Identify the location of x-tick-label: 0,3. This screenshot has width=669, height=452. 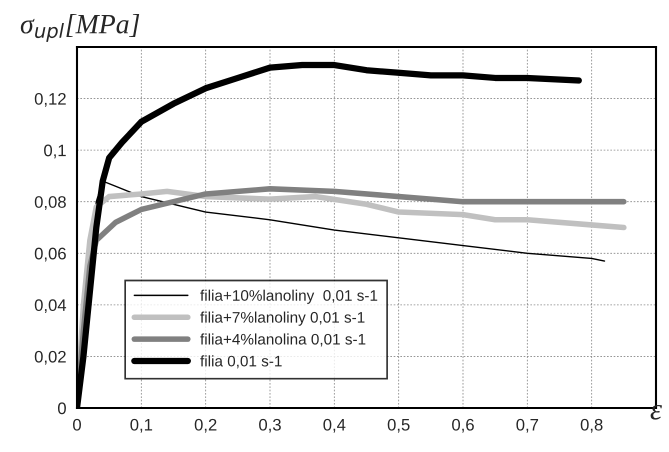
(270, 425).